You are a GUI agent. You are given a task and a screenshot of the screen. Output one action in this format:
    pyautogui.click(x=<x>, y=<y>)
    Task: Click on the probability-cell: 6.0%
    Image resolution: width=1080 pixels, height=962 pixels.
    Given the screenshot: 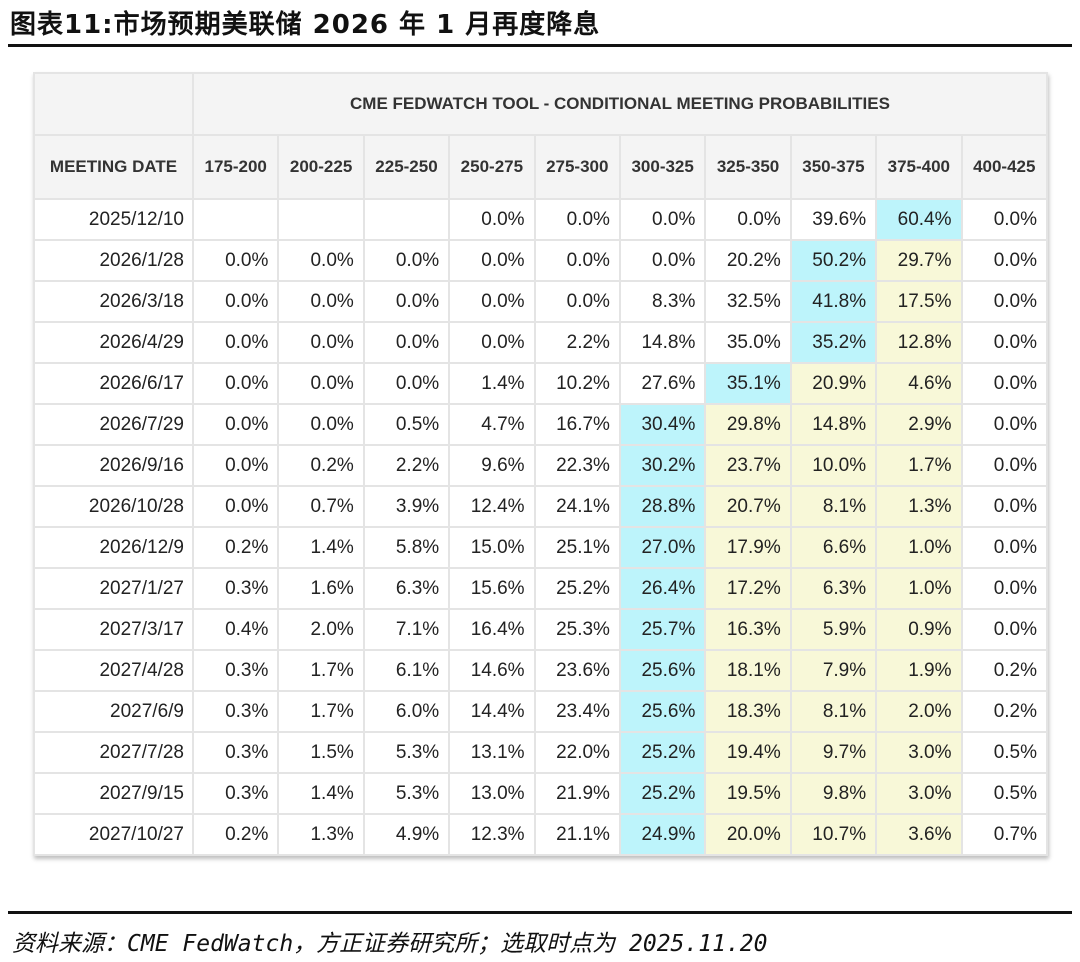 What is the action you would take?
    pyautogui.click(x=406, y=711)
    